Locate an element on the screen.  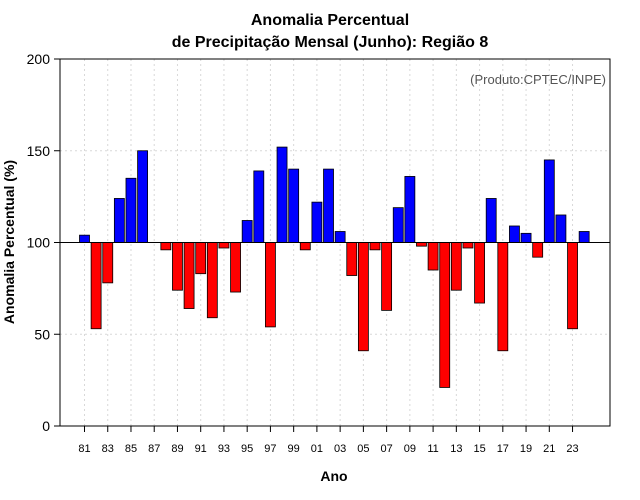
x-tick-label: 05 is located at coordinates (363, 449).